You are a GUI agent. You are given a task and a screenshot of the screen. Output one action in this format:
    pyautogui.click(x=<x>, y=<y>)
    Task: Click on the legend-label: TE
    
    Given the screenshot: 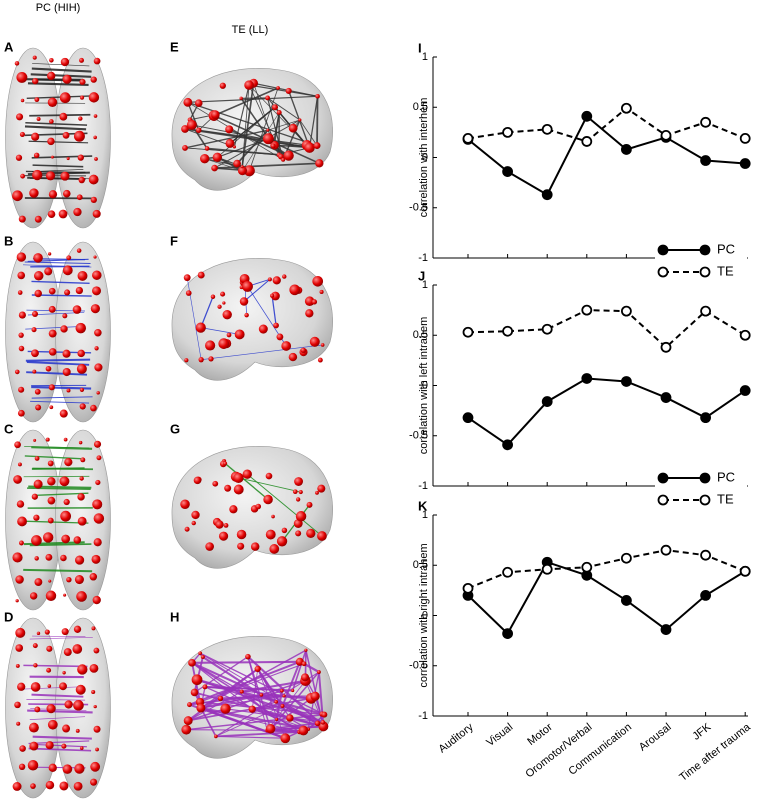 What is the action you would take?
    pyautogui.click(x=725, y=270)
    